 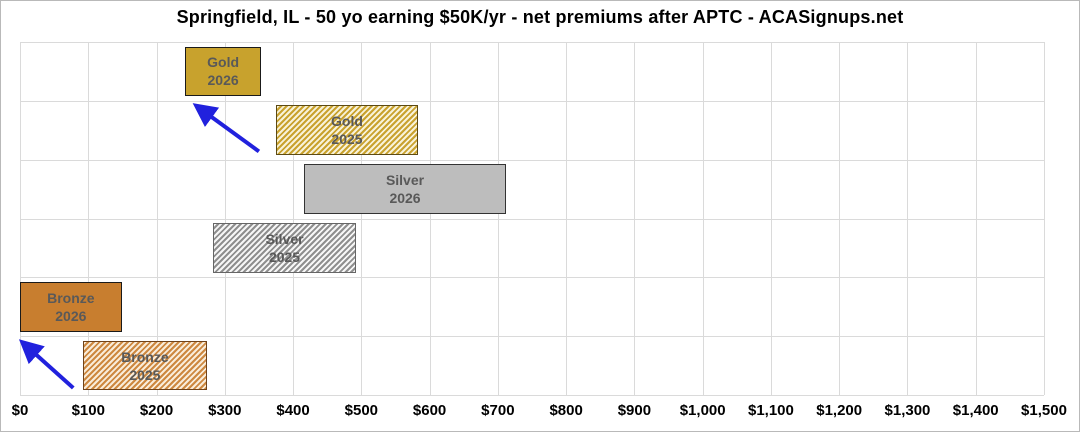 I want to click on bar-gold-2025: Gold 2025, so click(x=347, y=130).